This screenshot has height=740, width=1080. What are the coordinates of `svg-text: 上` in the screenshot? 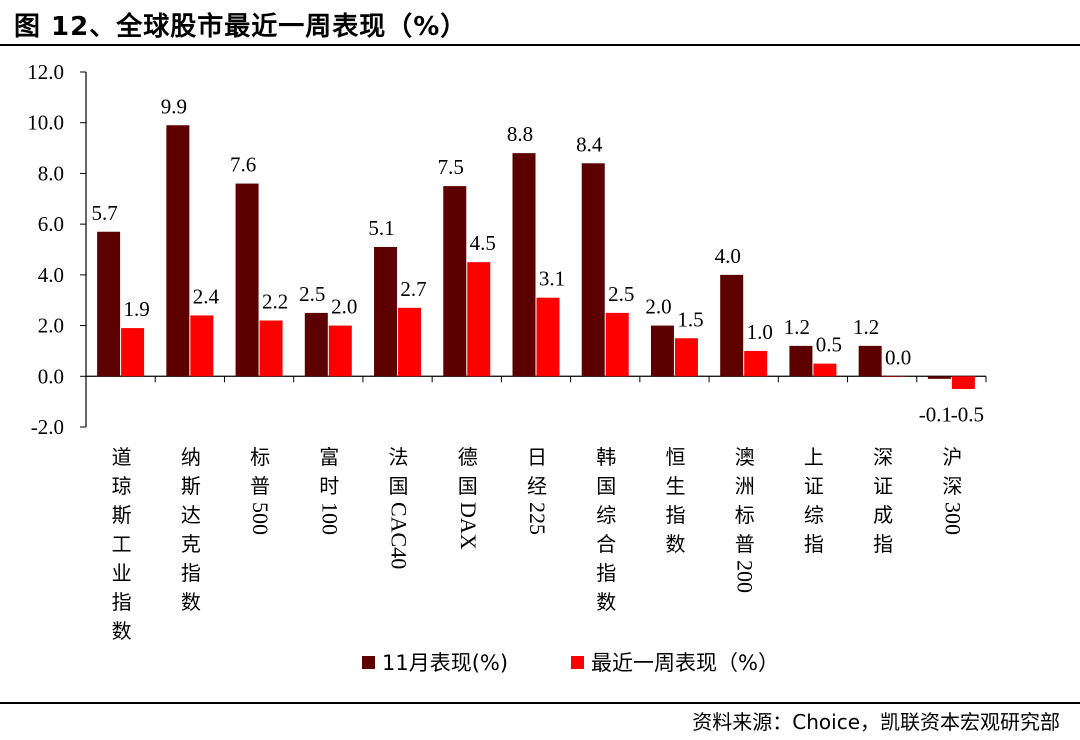 It's located at (814, 457).